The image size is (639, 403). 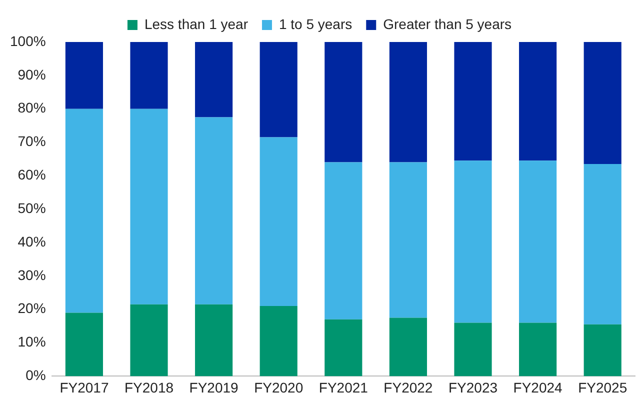 What do you see at coordinates (32, 208) in the screenshot?
I see `y-tick-label: 50%` at bounding box center [32, 208].